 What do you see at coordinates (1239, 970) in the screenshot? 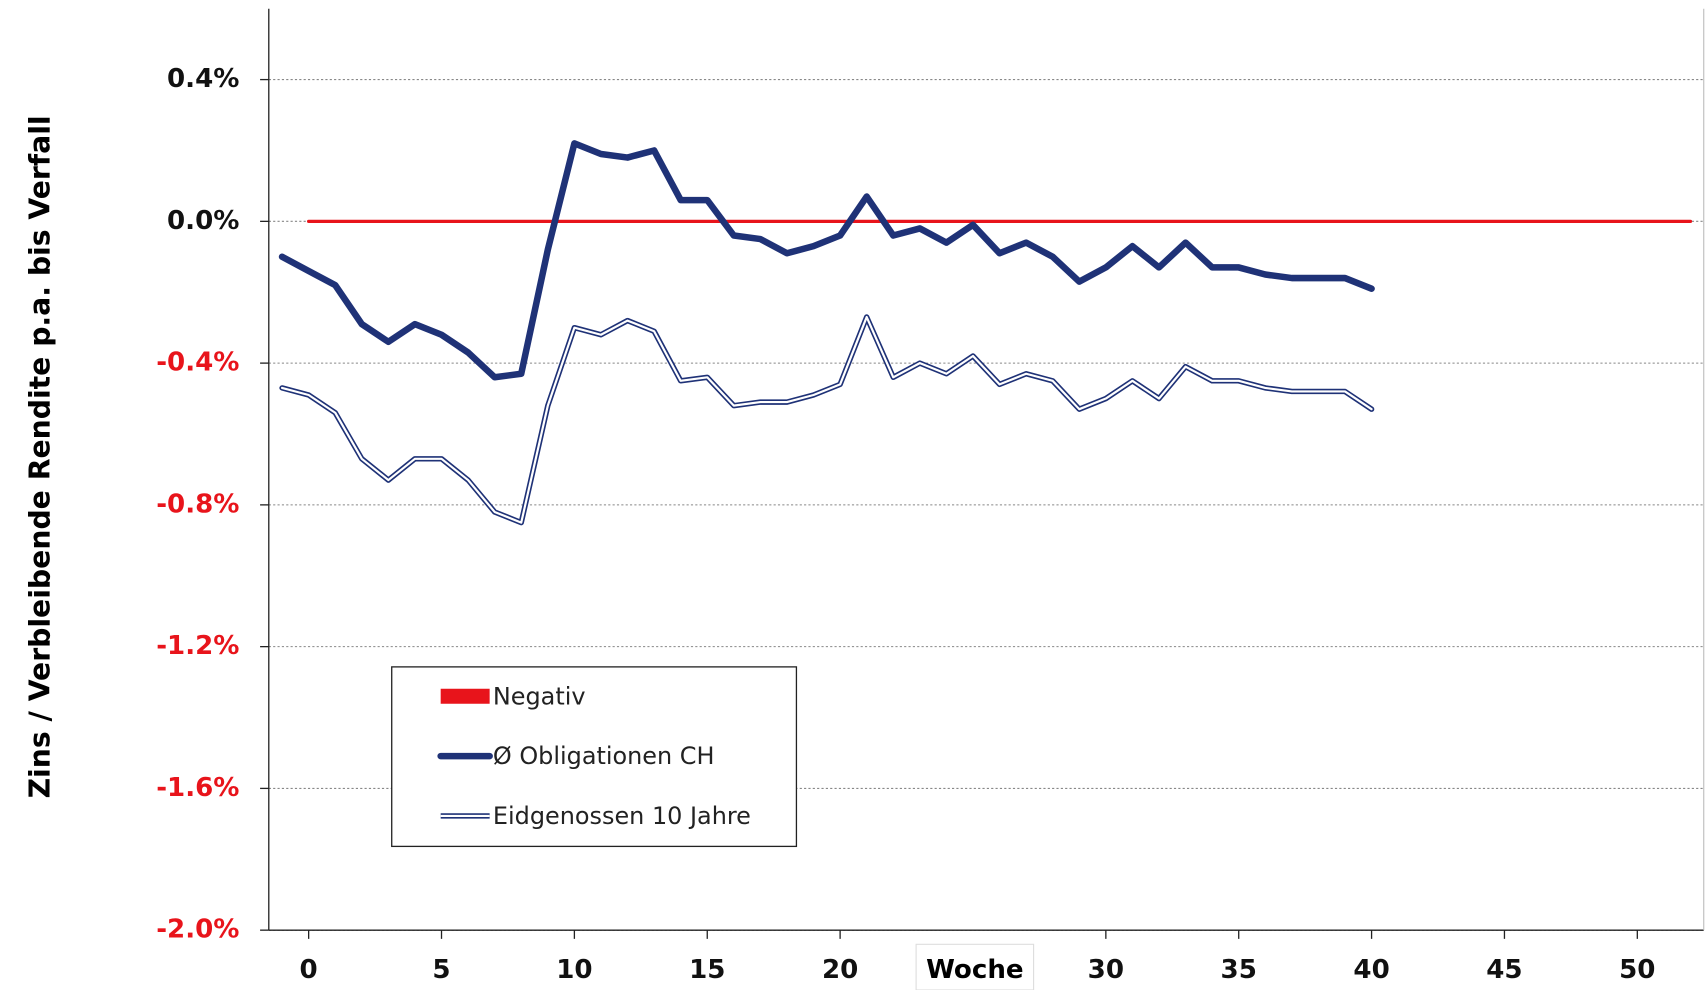
I see `x-tick-label: 35` at bounding box center [1239, 970].